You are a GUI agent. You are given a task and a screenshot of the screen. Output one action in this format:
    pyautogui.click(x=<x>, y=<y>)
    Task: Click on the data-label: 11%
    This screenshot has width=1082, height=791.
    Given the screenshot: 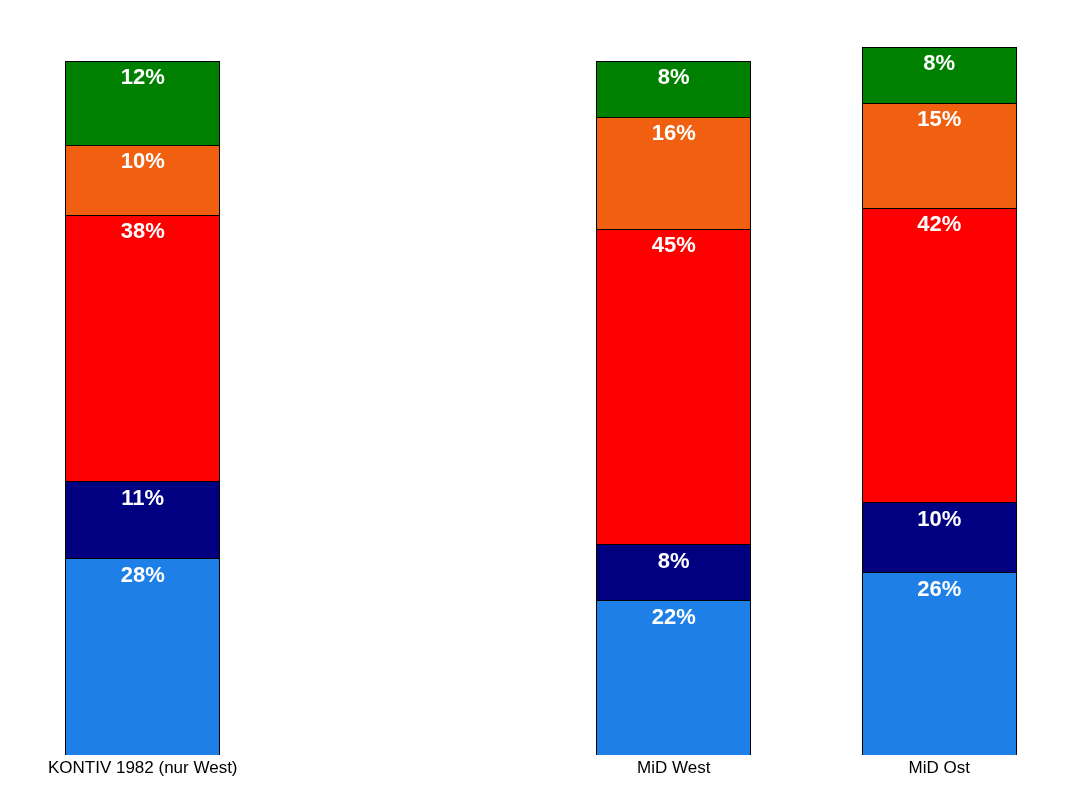 What is the action you would take?
    pyautogui.click(x=143, y=497)
    